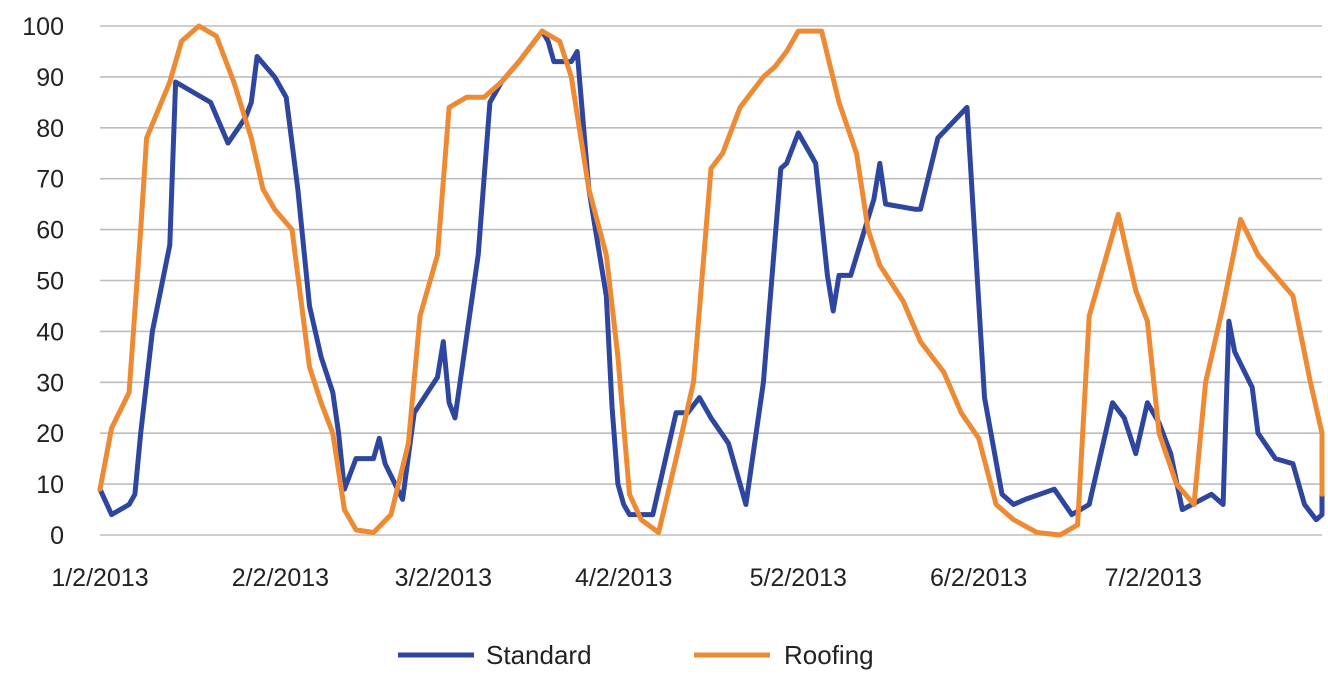  What do you see at coordinates (50, 231) in the screenshot?
I see `y-tick-label: 60` at bounding box center [50, 231].